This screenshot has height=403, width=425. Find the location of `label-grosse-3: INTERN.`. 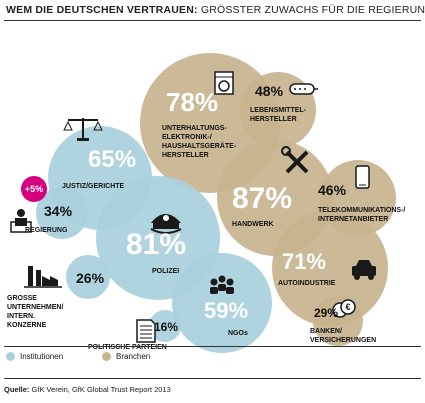

label-grosse-3: INTERN. is located at coordinates (21, 316).